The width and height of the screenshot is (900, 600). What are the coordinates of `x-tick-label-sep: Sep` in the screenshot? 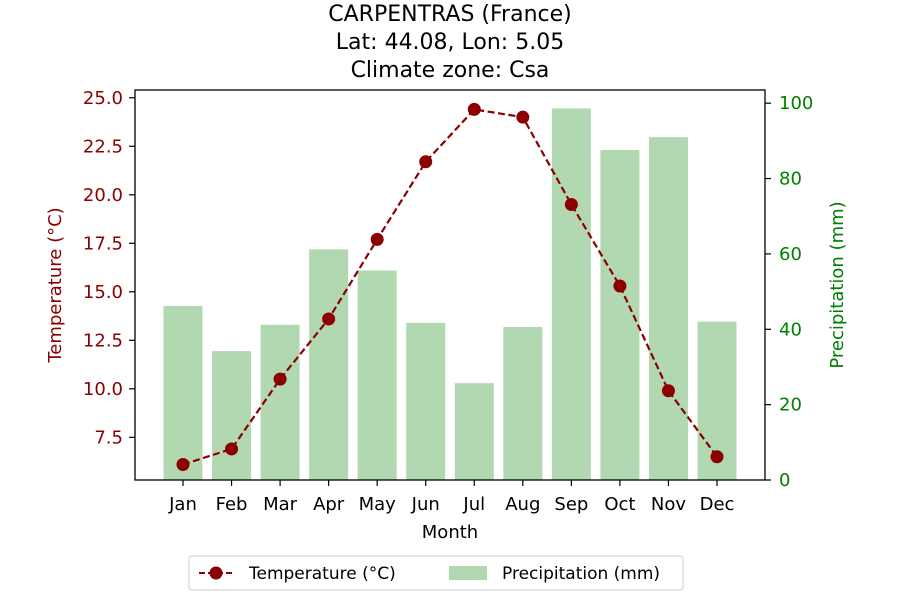 It's located at (571, 504).